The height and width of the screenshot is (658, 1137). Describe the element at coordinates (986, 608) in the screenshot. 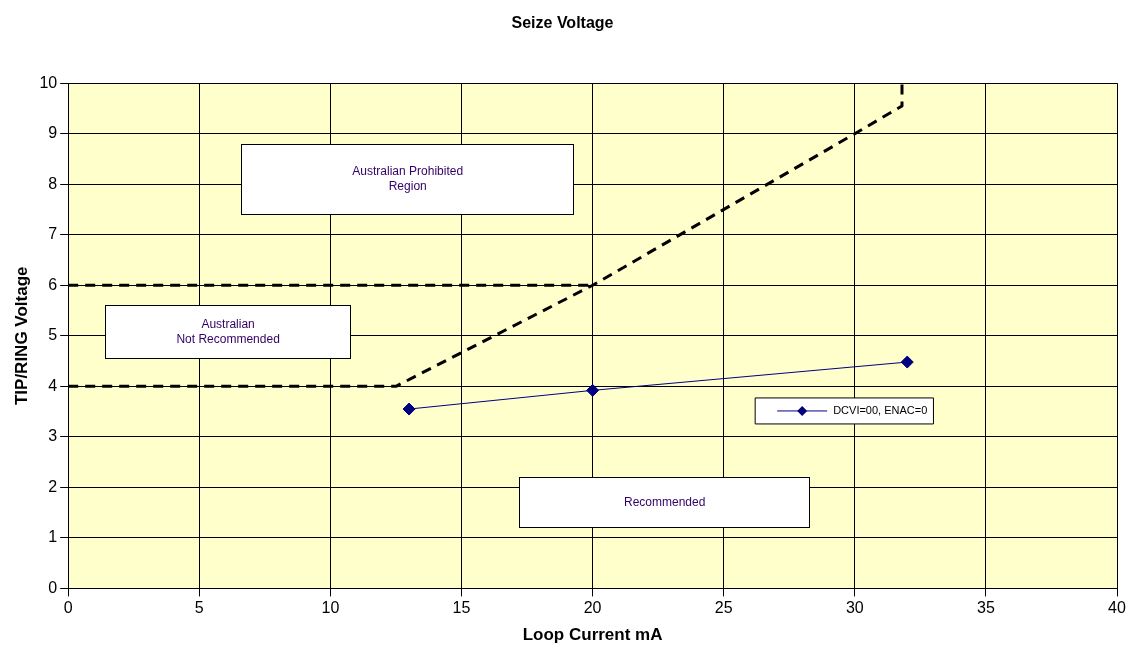

I see `x-tick-label: 35` at that location.